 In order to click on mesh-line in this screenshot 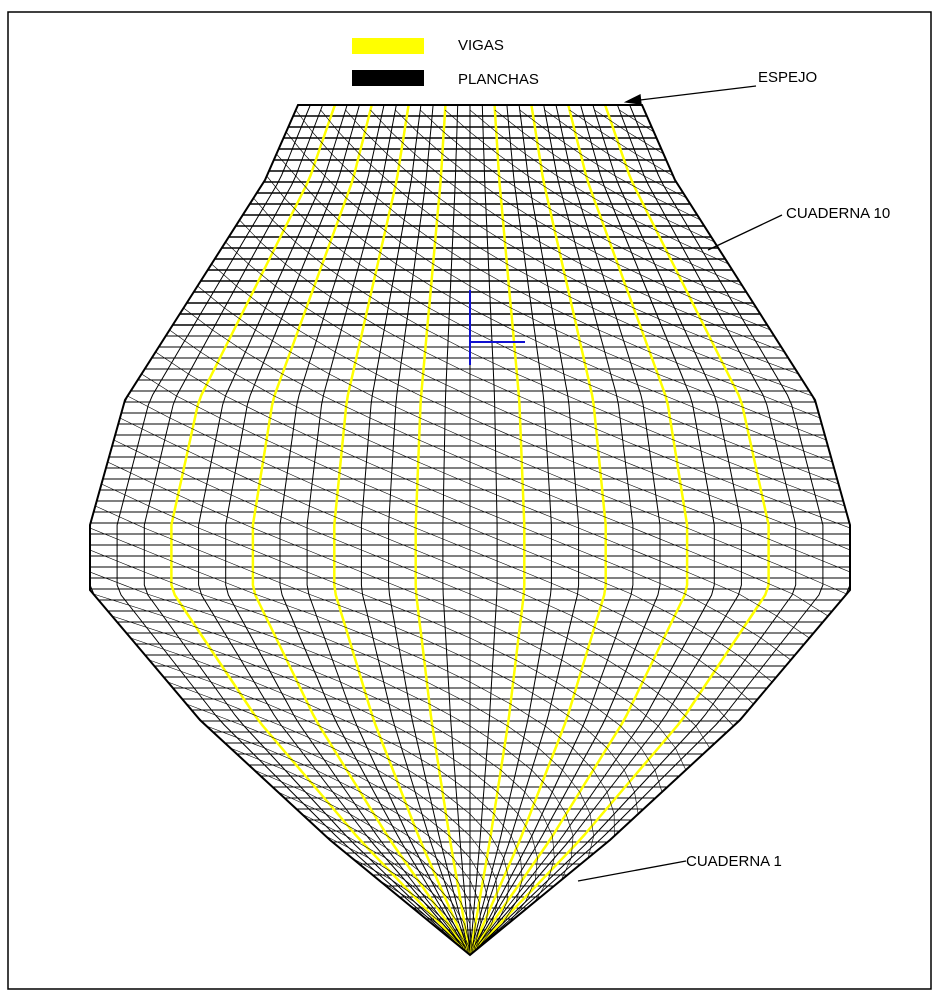, I will do `click(483, 530)`.